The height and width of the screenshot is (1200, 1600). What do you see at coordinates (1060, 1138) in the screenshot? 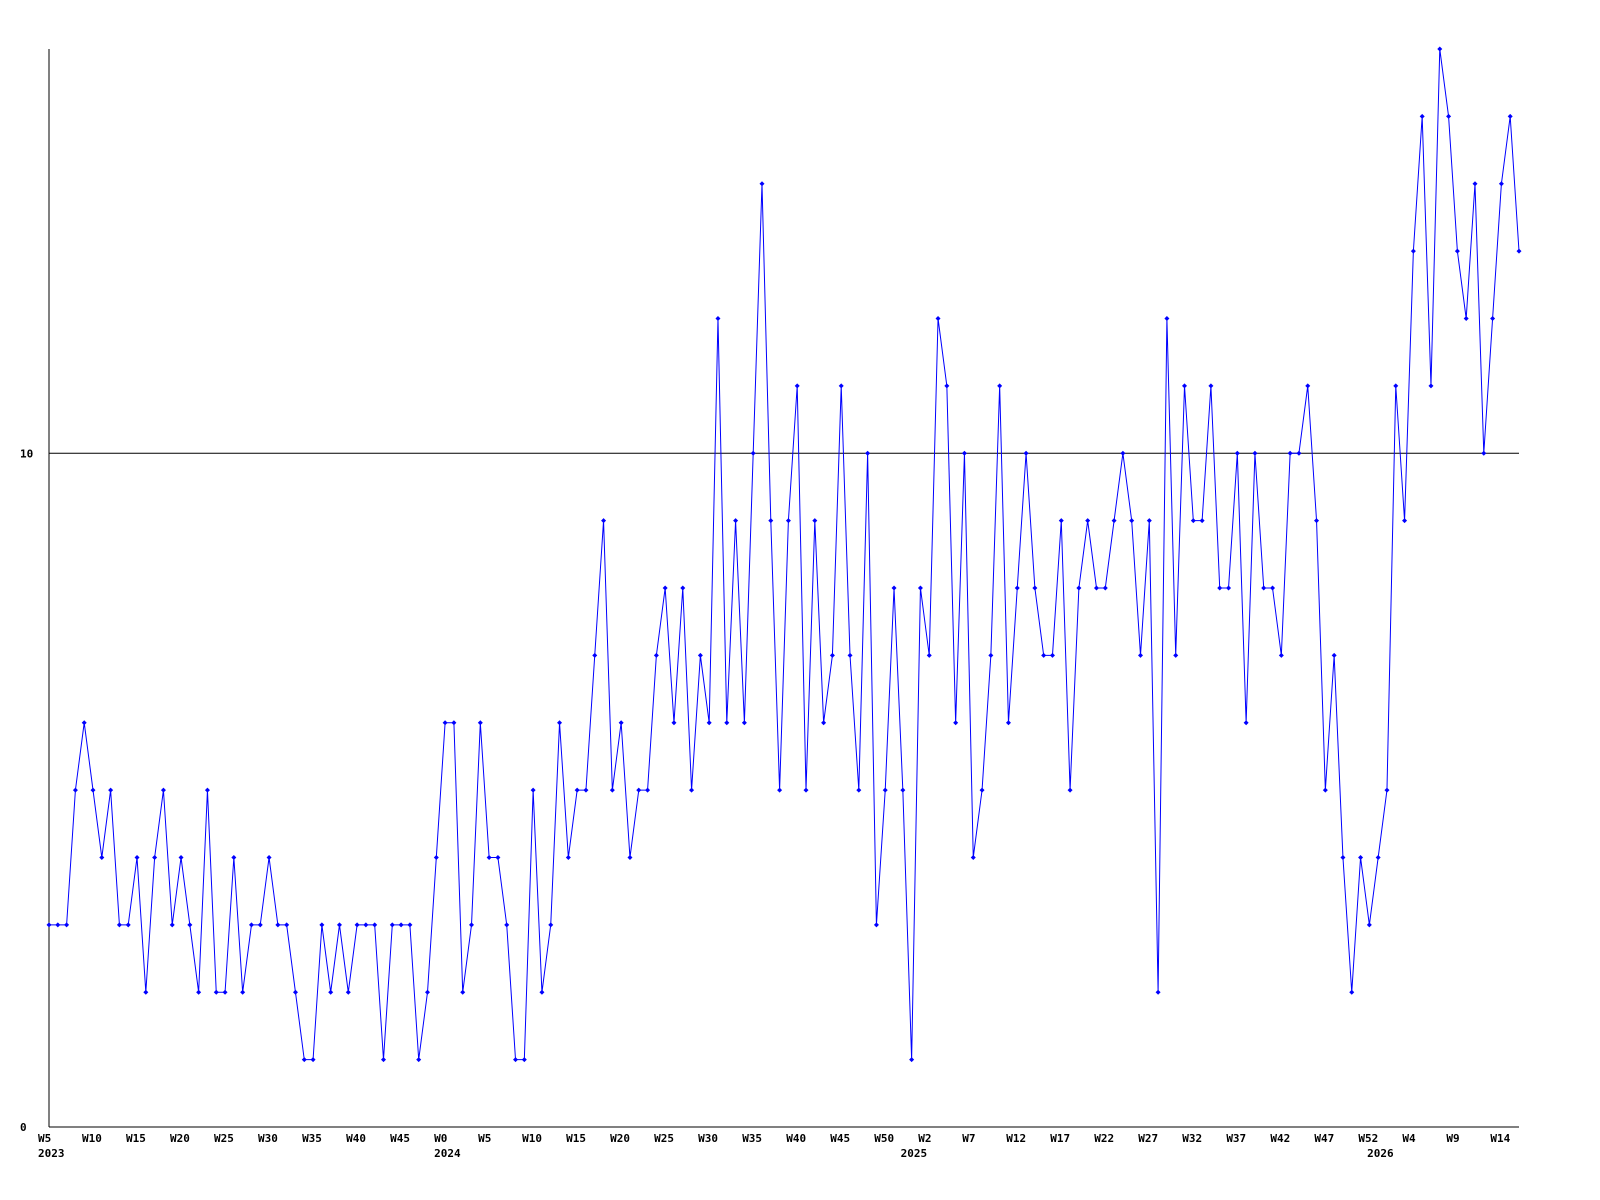
I see `x-tick-label: W17` at bounding box center [1060, 1138].